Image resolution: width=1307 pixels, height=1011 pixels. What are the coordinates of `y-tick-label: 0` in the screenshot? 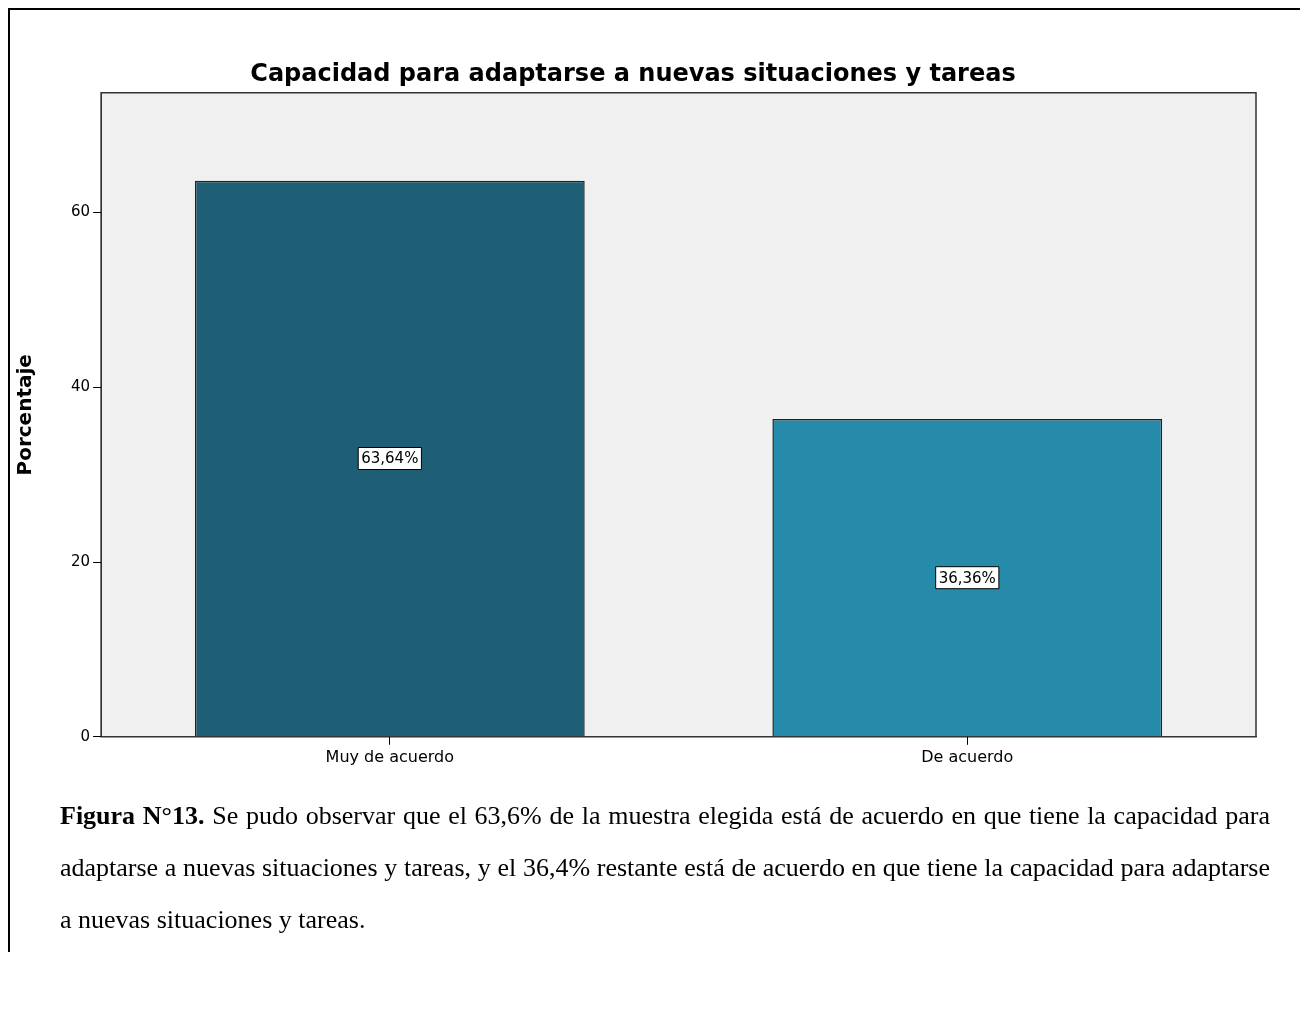 It's located at (85, 735).